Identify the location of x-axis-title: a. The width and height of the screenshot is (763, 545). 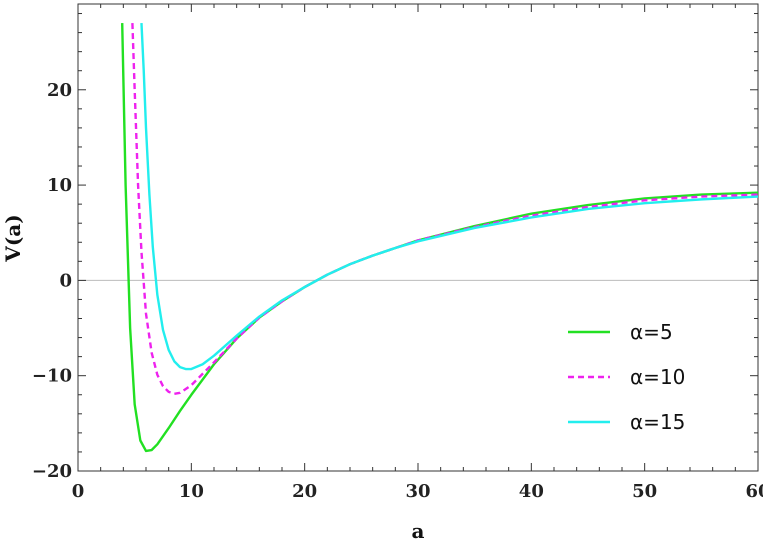
(418, 531).